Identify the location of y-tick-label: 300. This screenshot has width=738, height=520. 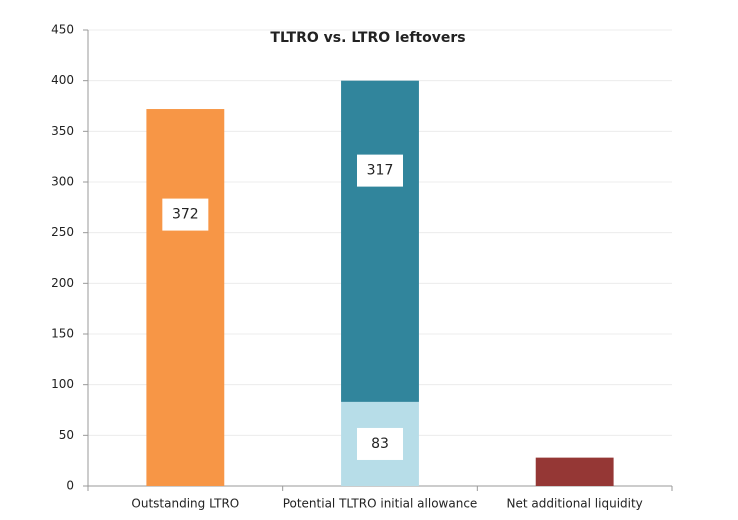
(62, 182).